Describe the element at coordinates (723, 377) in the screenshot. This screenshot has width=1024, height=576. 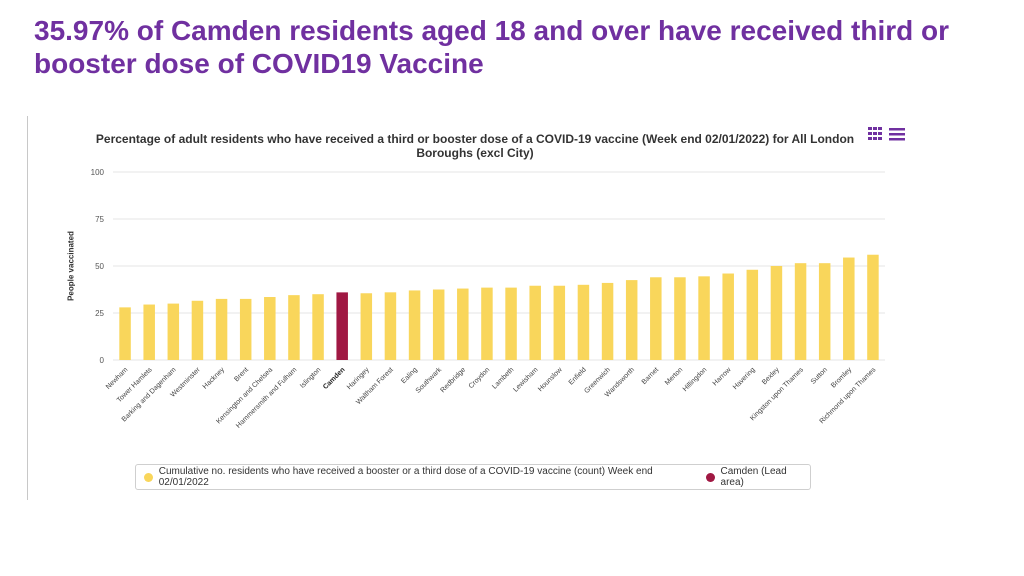
I see `x-tick-label: Harrow` at that location.